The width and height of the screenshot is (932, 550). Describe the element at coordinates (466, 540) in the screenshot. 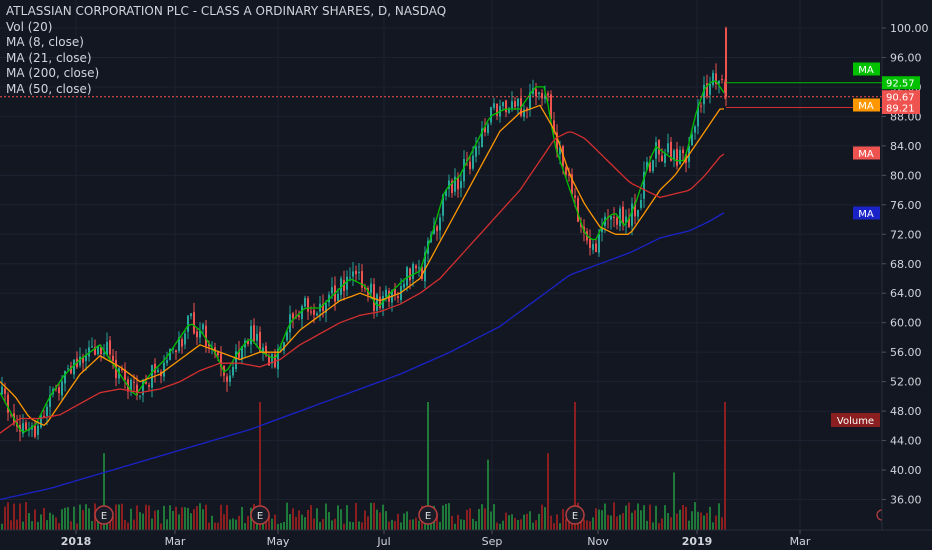

I see `time-axis` at that location.